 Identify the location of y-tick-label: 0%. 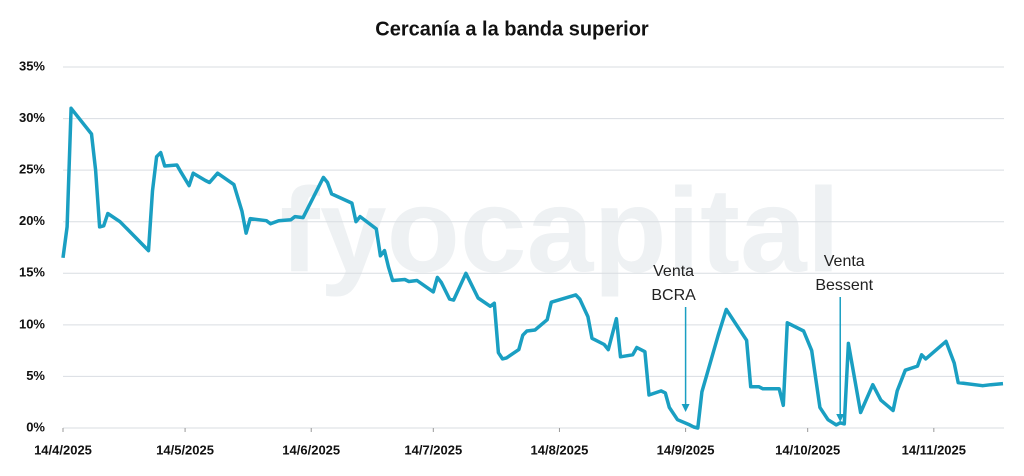
(35, 426).